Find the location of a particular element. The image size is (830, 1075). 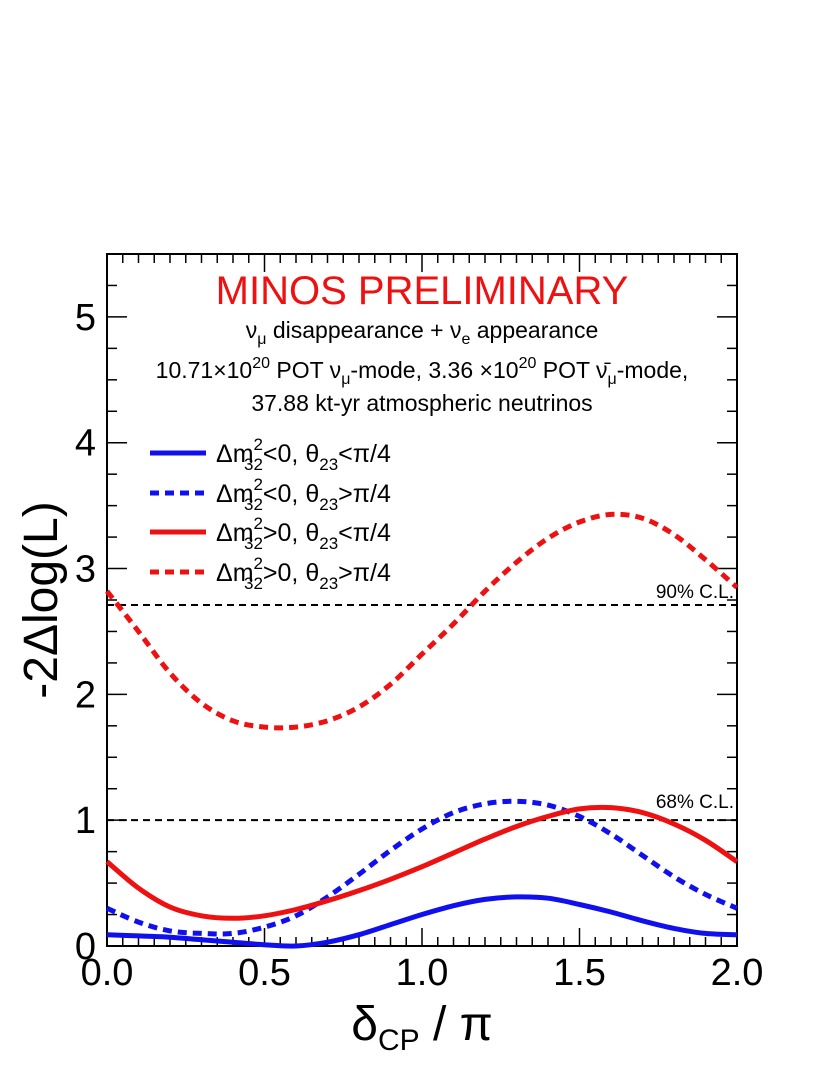

legend-label: Δm2 32>0, θ23>π/4 is located at coordinates (303, 573).